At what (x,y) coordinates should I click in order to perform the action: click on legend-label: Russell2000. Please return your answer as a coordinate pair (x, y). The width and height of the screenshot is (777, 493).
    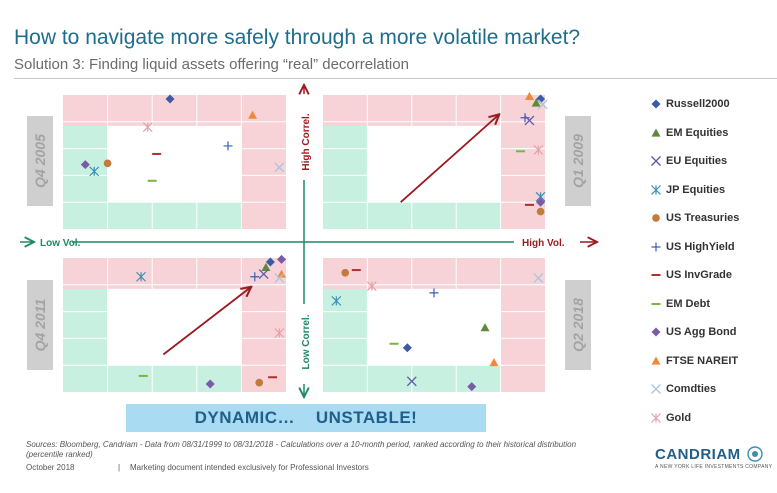
    Looking at the image, I should click on (698, 104).